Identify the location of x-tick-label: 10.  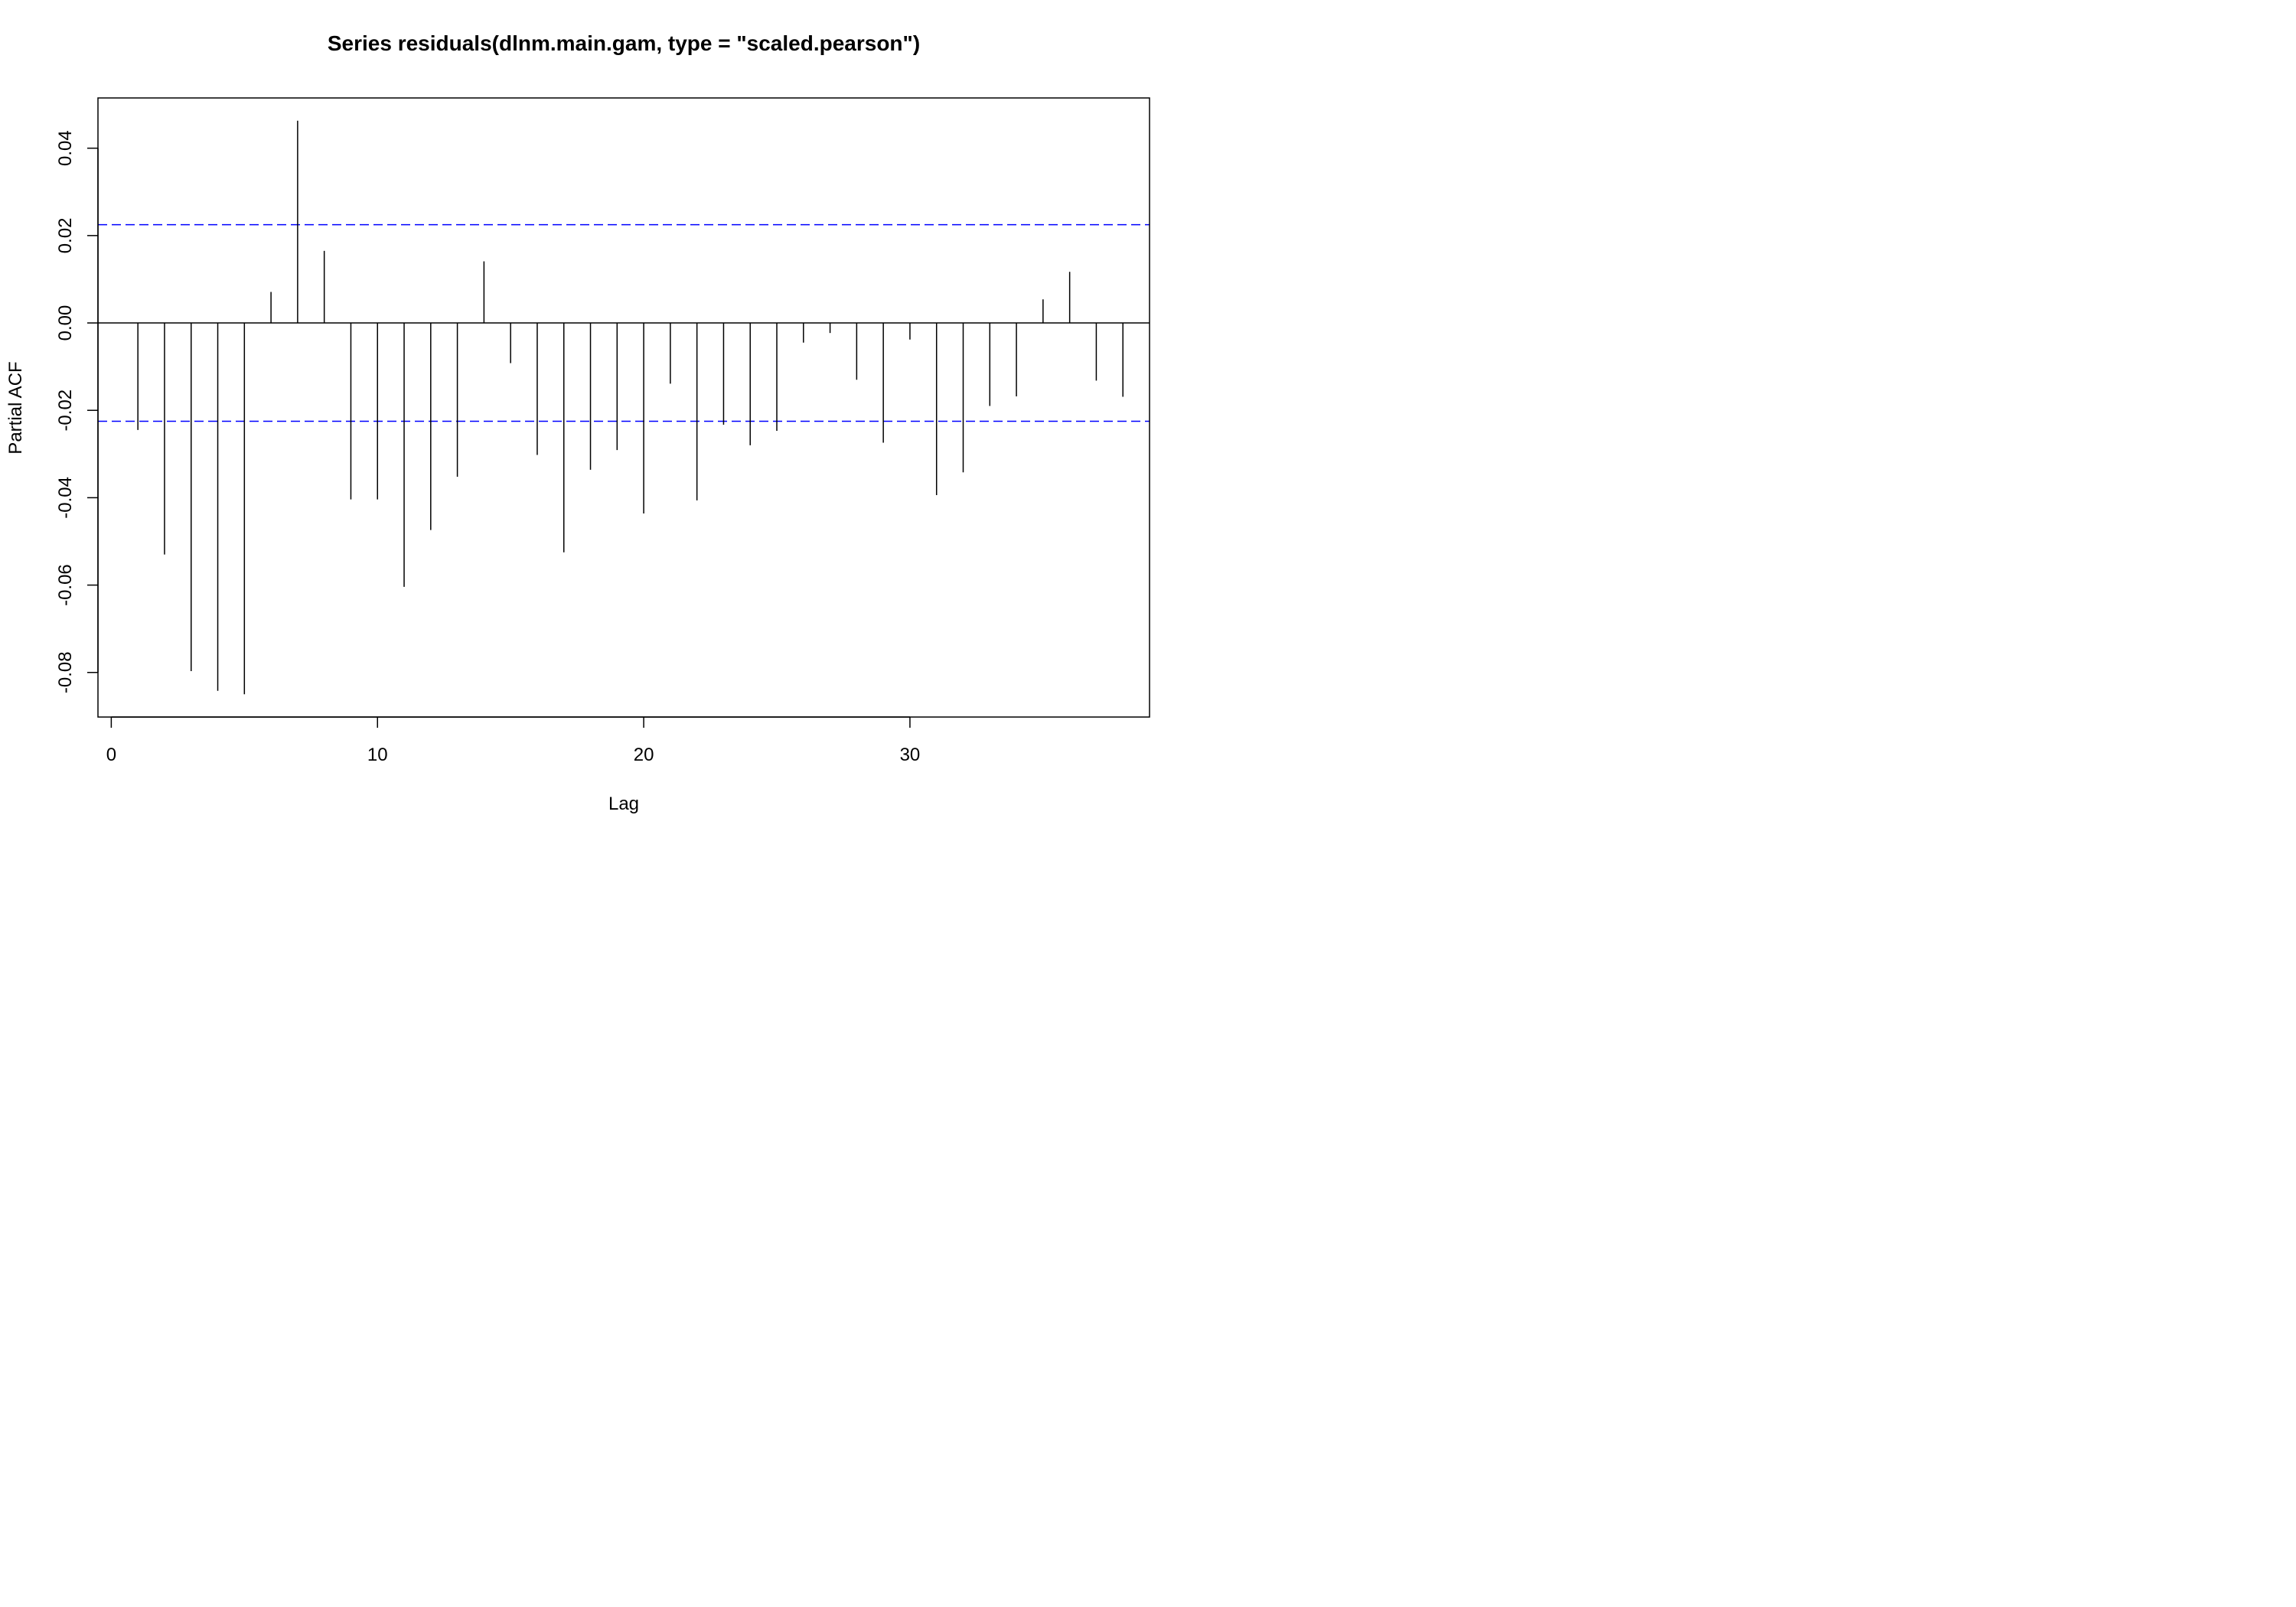
(377, 755).